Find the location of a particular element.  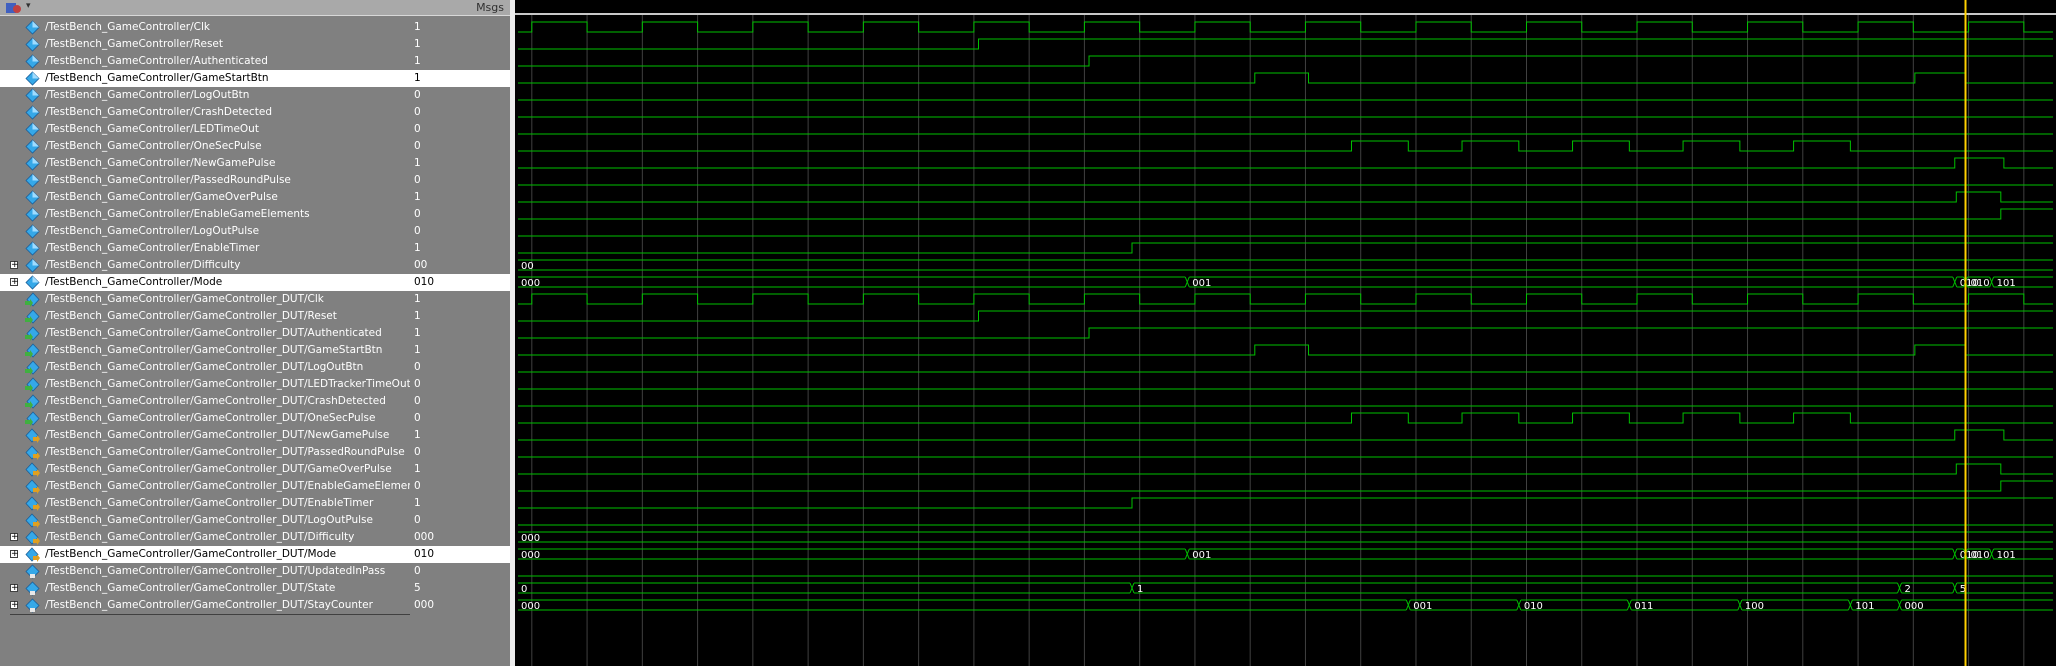

signal-name: /TestBench_GameController/LogOutPulse is located at coordinates (152, 231).